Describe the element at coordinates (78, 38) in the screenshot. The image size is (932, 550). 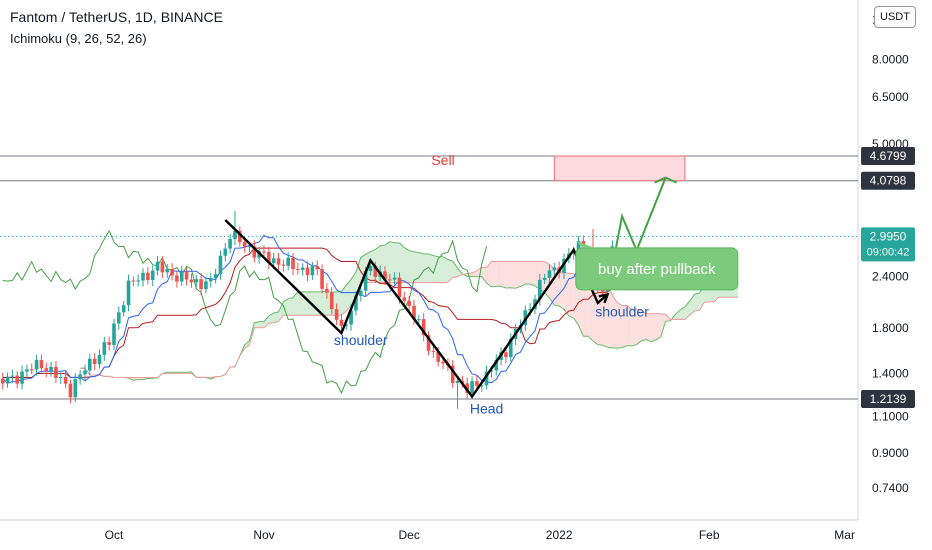
I see `indicator-legend: Ichimoku (9, 26, 52, 26)` at that location.